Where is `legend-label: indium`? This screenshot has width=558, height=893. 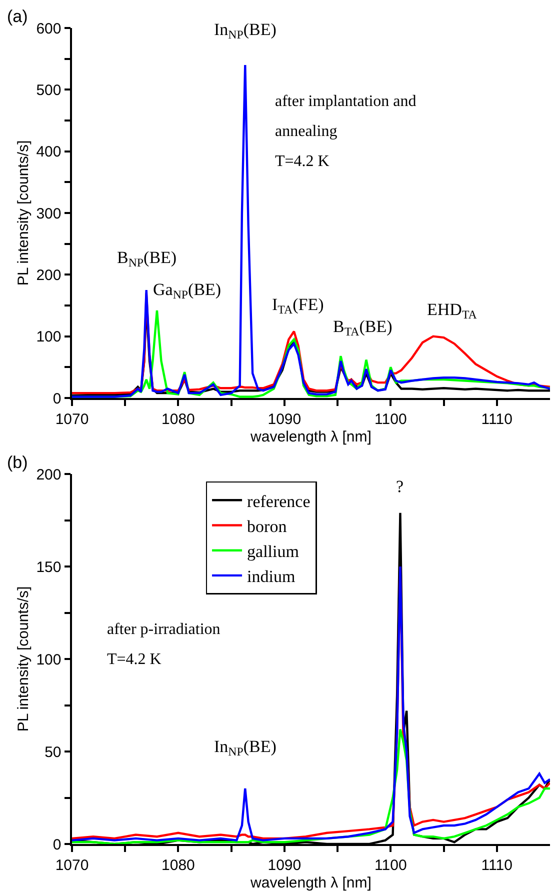
legend-label: indium is located at coordinates (271, 576).